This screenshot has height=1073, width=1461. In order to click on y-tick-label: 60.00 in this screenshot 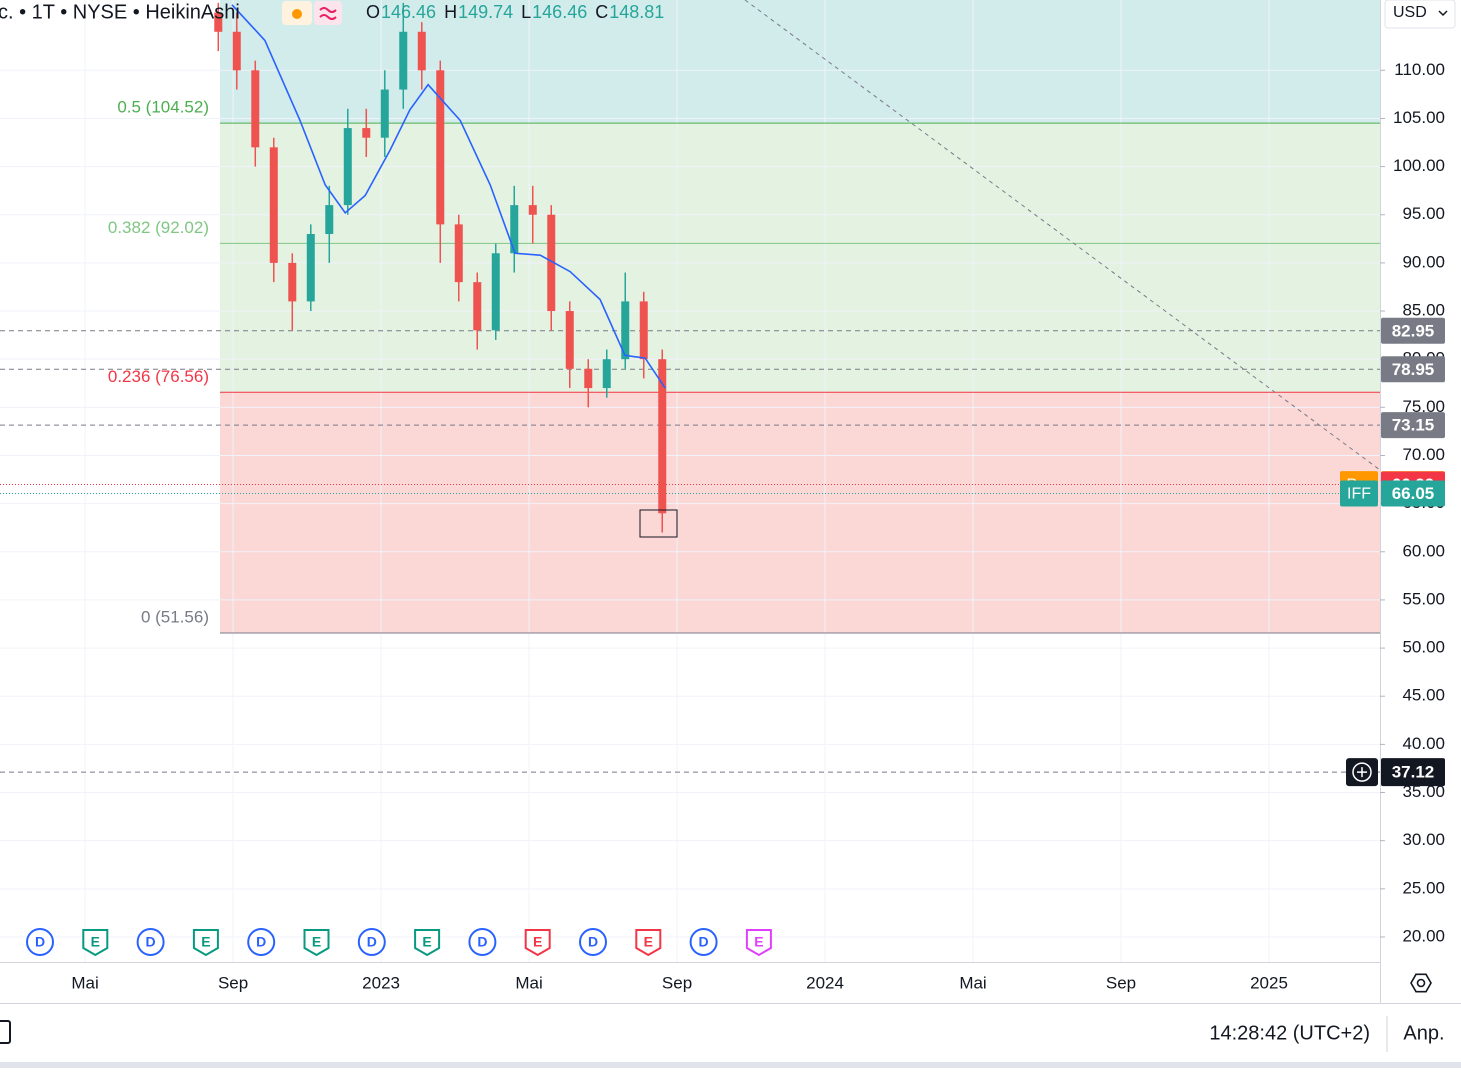, I will do `click(1423, 550)`.